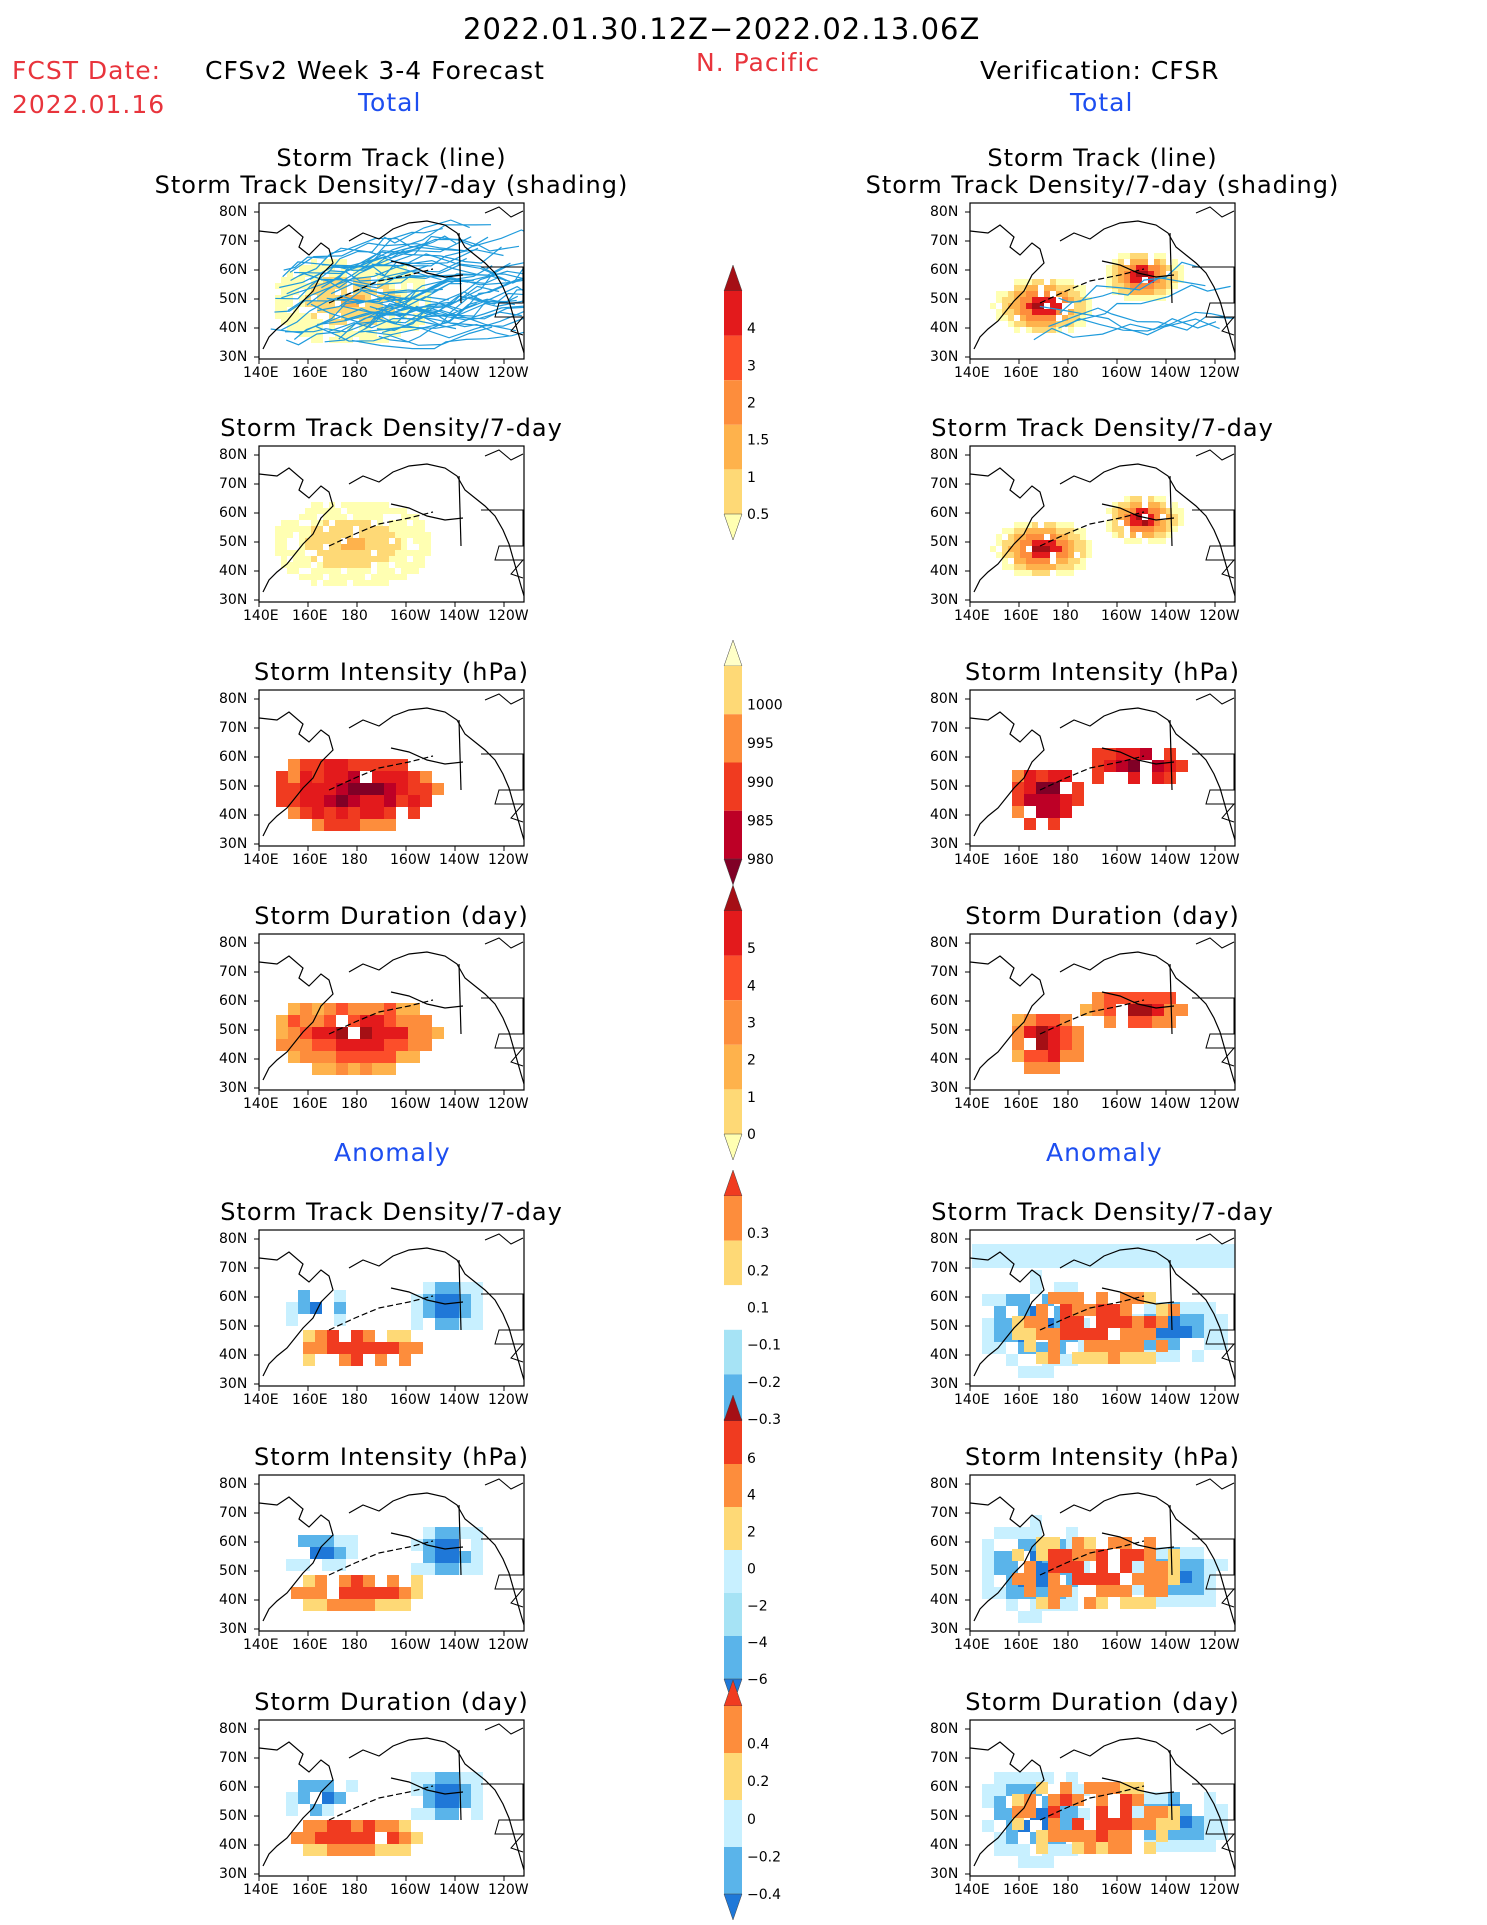 The height and width of the screenshot is (1925, 1487). What do you see at coordinates (765, 706) in the screenshot?
I see `colorbar-label: 1000` at bounding box center [765, 706].